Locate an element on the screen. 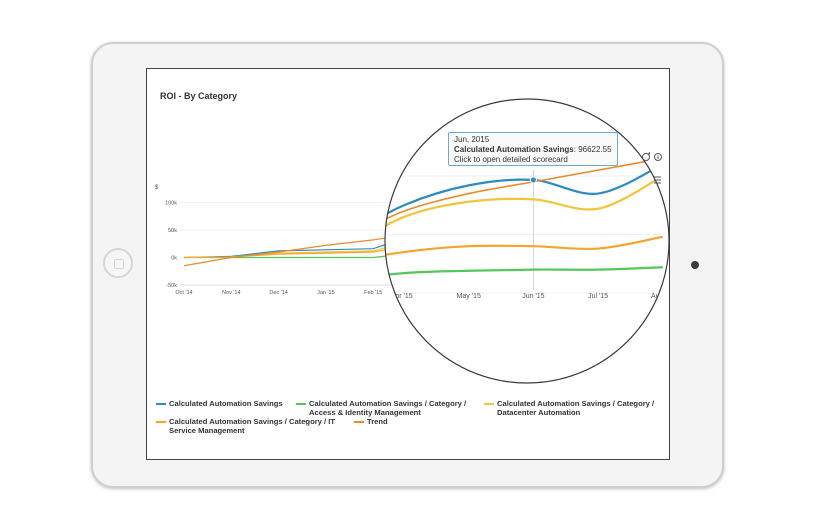 This screenshot has width=820, height=529. y-tick-label: 50k is located at coordinates (172, 231).